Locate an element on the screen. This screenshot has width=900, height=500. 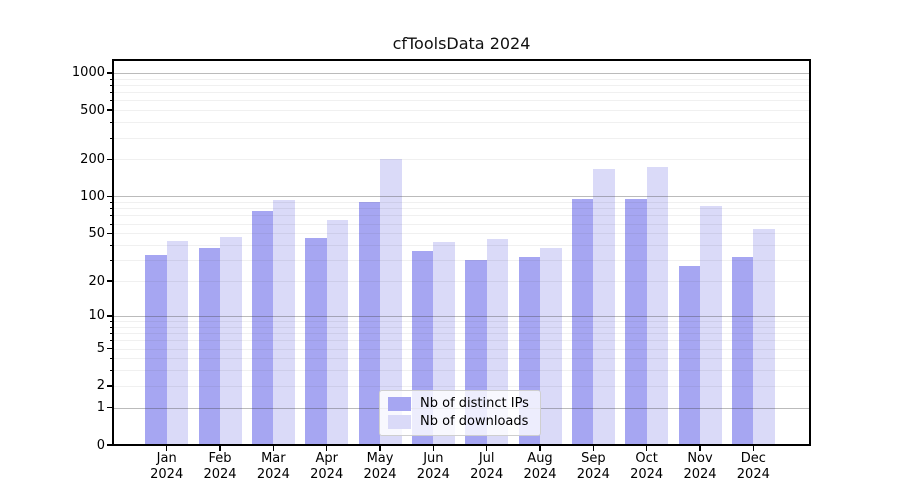
y-tick-label: 200 is located at coordinates (92, 159).